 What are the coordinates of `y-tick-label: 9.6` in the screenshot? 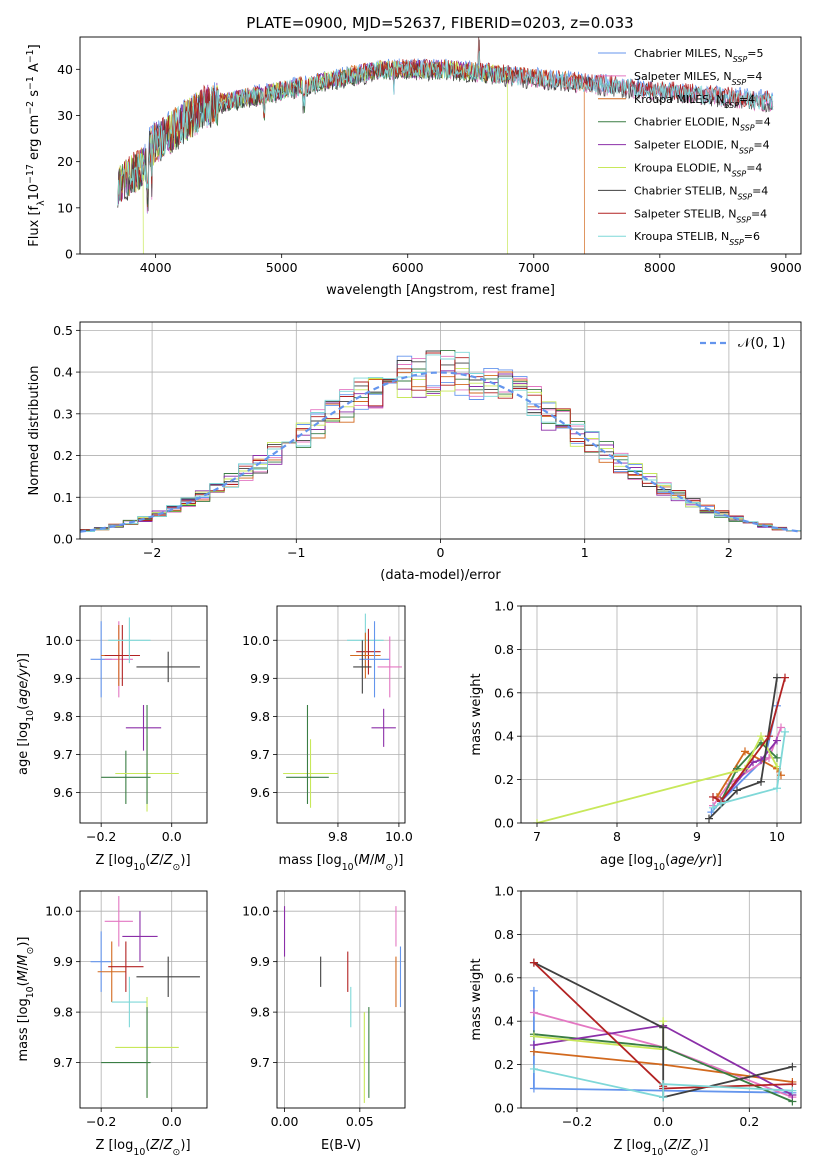 It's located at (63, 792).